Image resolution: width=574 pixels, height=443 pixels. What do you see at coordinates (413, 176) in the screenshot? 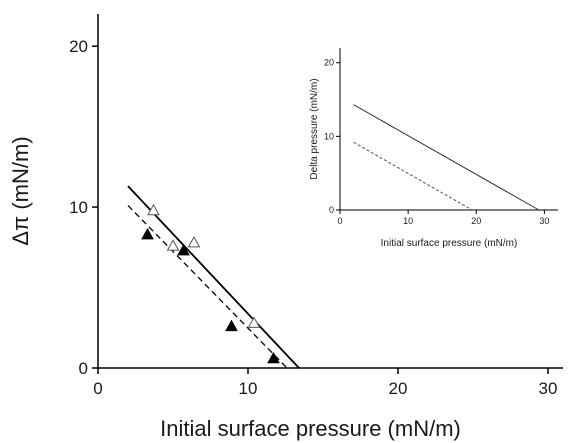
I see `inset-line-dashed` at bounding box center [413, 176].